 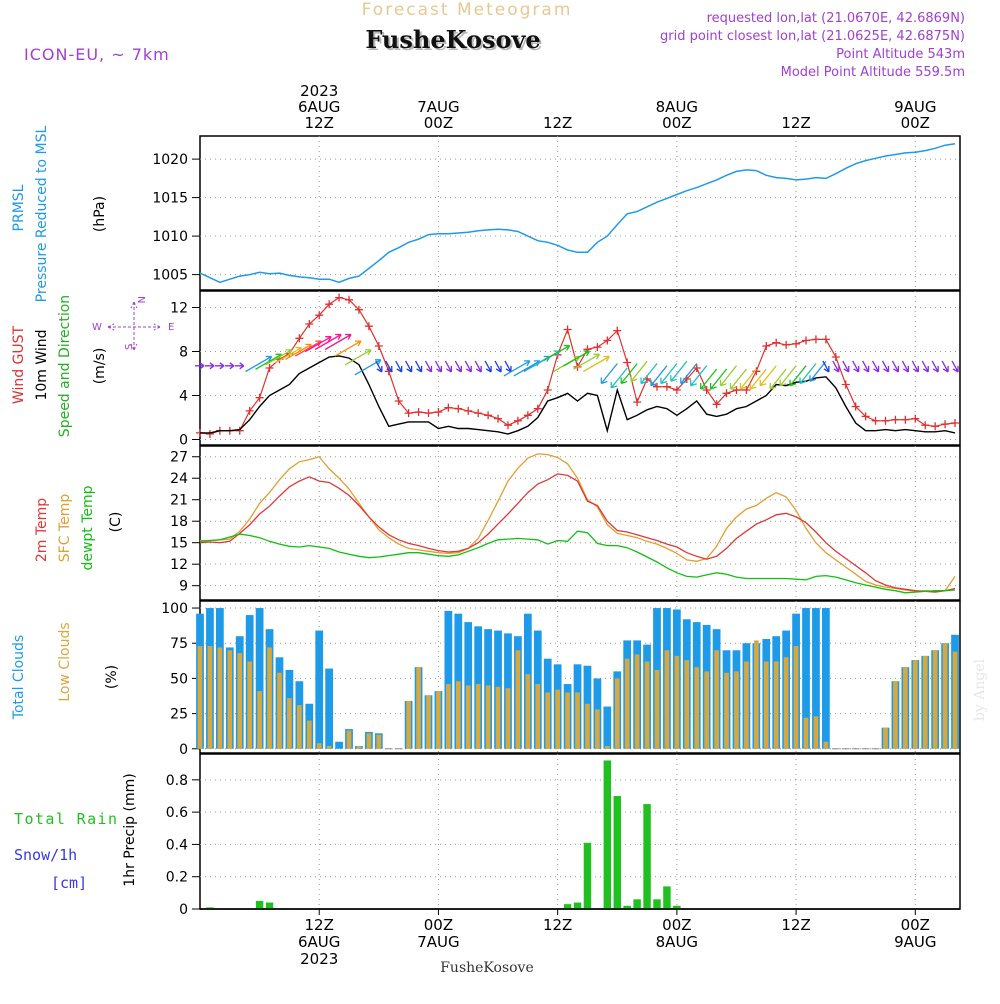 I want to click on bottom-time-label: 8AUG, so click(x=677, y=942).